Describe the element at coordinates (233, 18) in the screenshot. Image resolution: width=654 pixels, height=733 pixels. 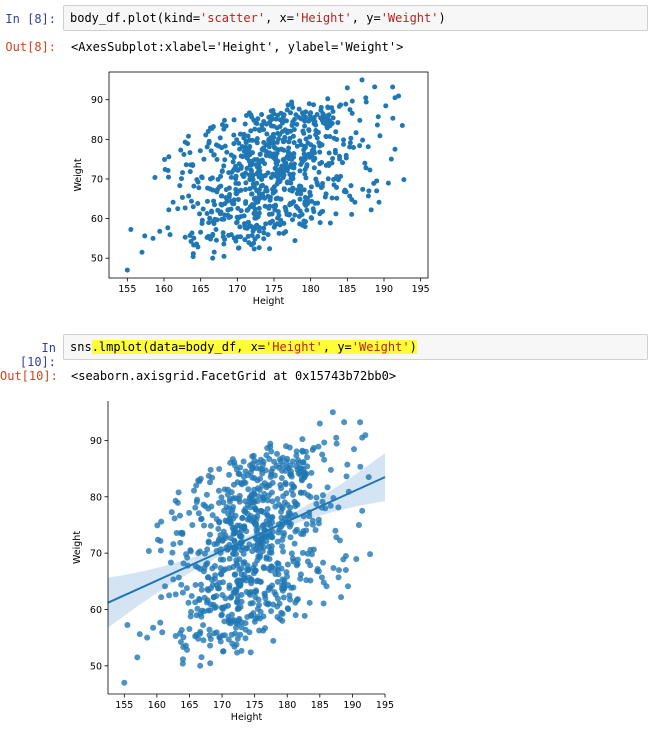
I see `code-string: 'scatter'` at that location.